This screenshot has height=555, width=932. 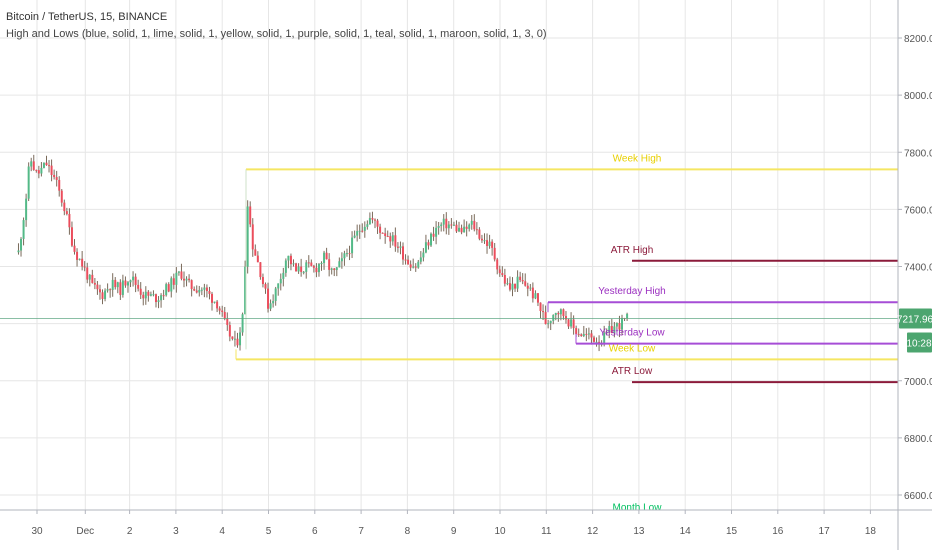 What do you see at coordinates (632, 333) in the screenshot?
I see `level-label: Yesterday Low` at bounding box center [632, 333].